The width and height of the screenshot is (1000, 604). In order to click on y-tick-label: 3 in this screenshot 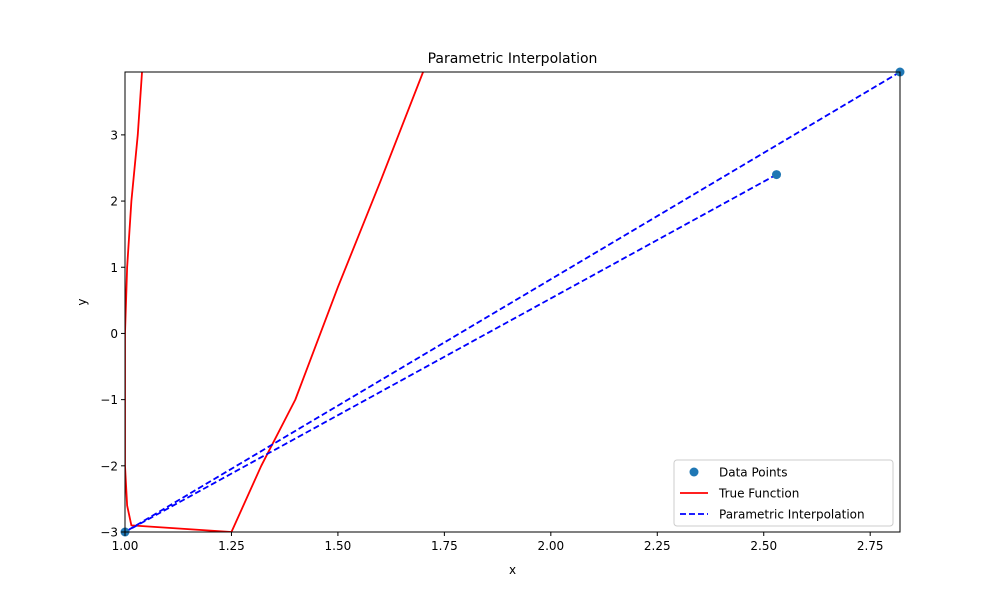, I will do `click(114, 135)`.